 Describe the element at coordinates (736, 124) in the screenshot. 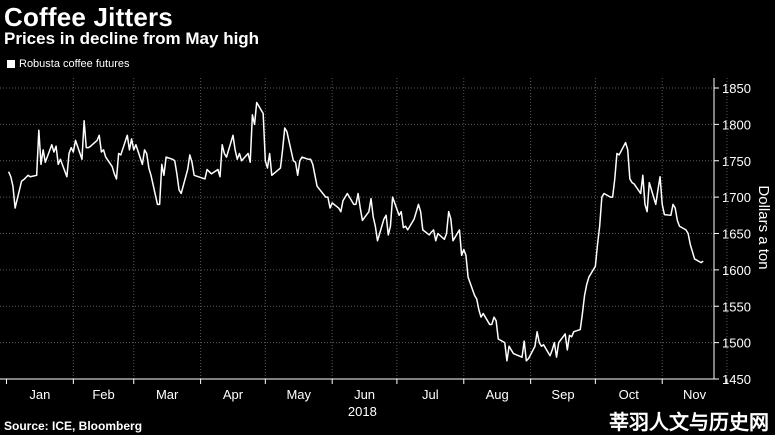

I see `y-tick-label-1800: 1800` at that location.